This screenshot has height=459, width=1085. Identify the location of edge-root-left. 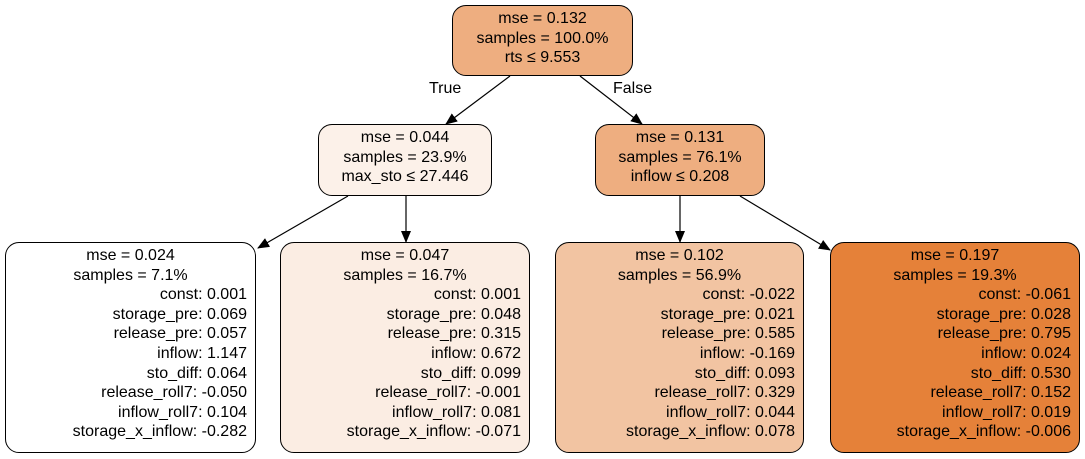
(478, 100).